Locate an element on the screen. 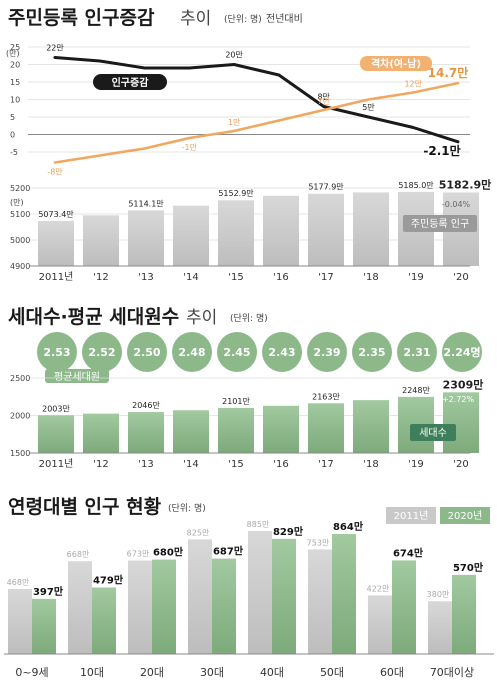 The width and height of the screenshot is (497, 688). data-label: 825만 is located at coordinates (198, 532).